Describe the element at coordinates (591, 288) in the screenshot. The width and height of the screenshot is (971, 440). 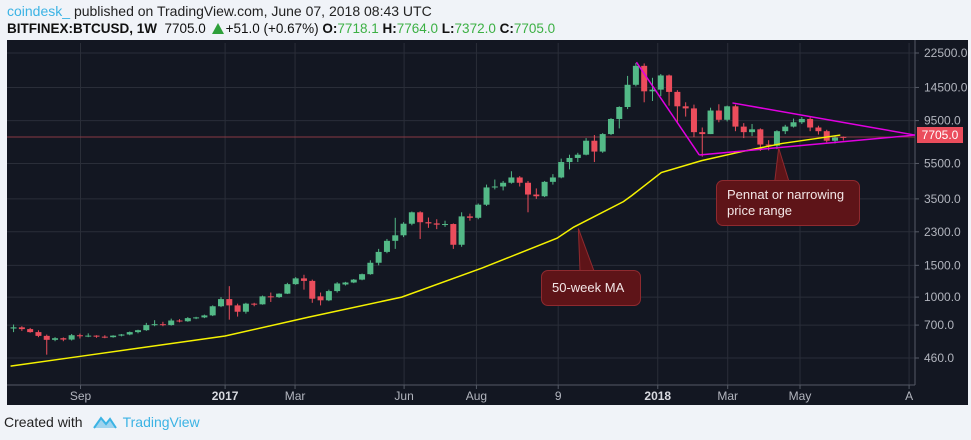
I see `annotation-ma: 50-week MA` at that location.